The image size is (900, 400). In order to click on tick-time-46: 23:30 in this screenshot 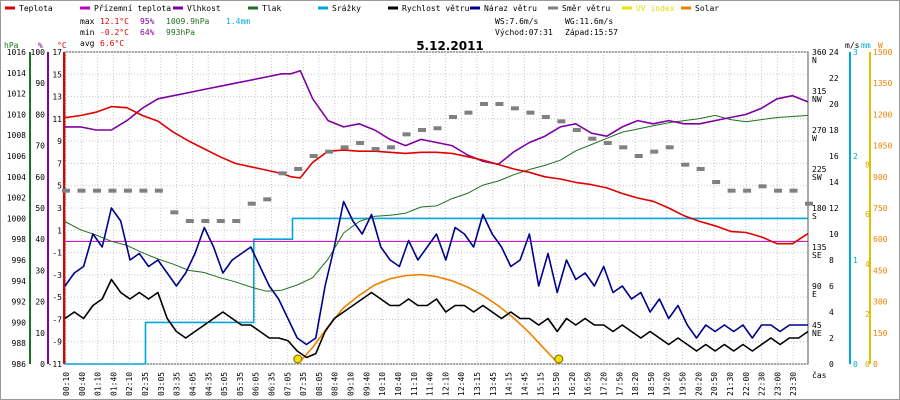, I will do `click(793, 384)`.